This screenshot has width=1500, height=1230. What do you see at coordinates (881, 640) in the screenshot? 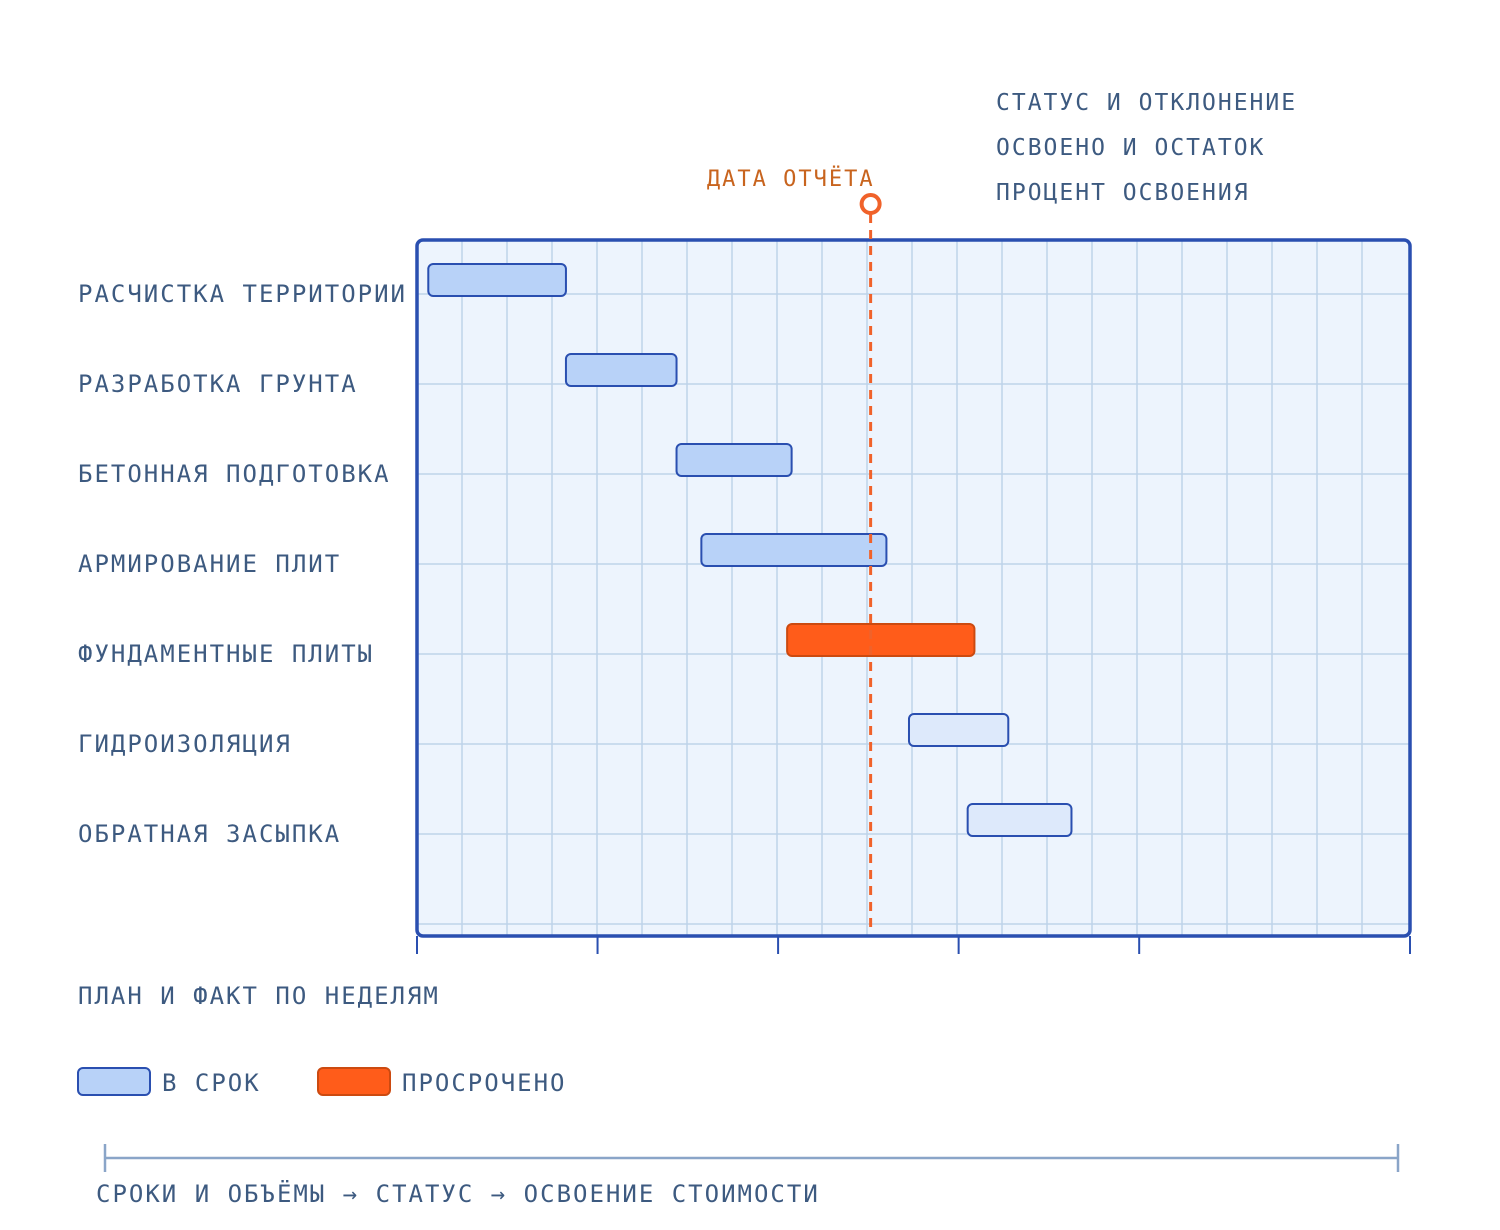
I see `task-bar-overdue` at bounding box center [881, 640].